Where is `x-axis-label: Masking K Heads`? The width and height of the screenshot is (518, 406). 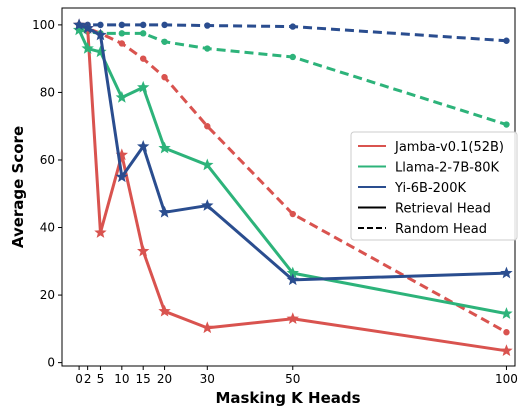 x-axis-label: Masking K Heads is located at coordinates (287, 397).